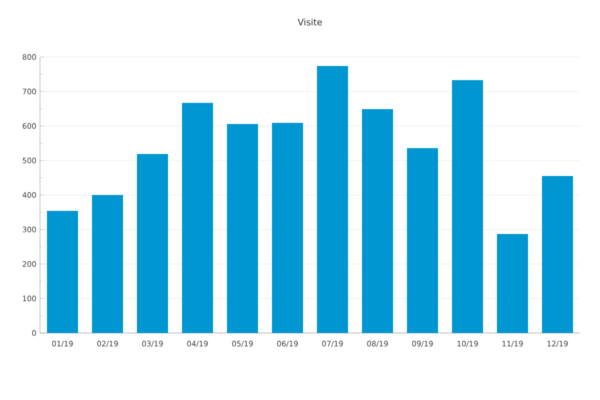  What do you see at coordinates (310, 22) in the screenshot?
I see `chart-title: Visite` at bounding box center [310, 22].